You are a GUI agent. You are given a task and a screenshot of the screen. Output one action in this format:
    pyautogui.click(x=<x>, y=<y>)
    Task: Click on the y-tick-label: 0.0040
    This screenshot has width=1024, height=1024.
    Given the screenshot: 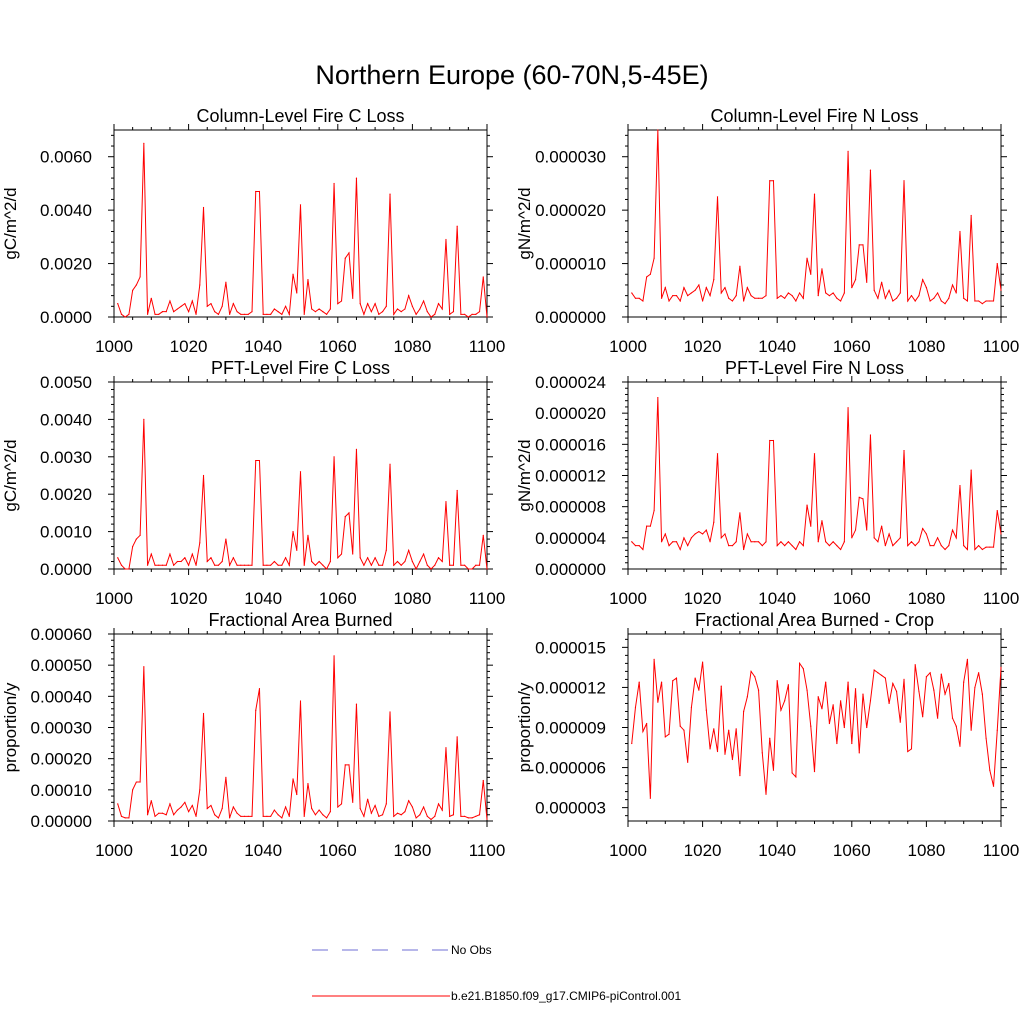 What is the action you would take?
    pyautogui.click(x=66, y=210)
    